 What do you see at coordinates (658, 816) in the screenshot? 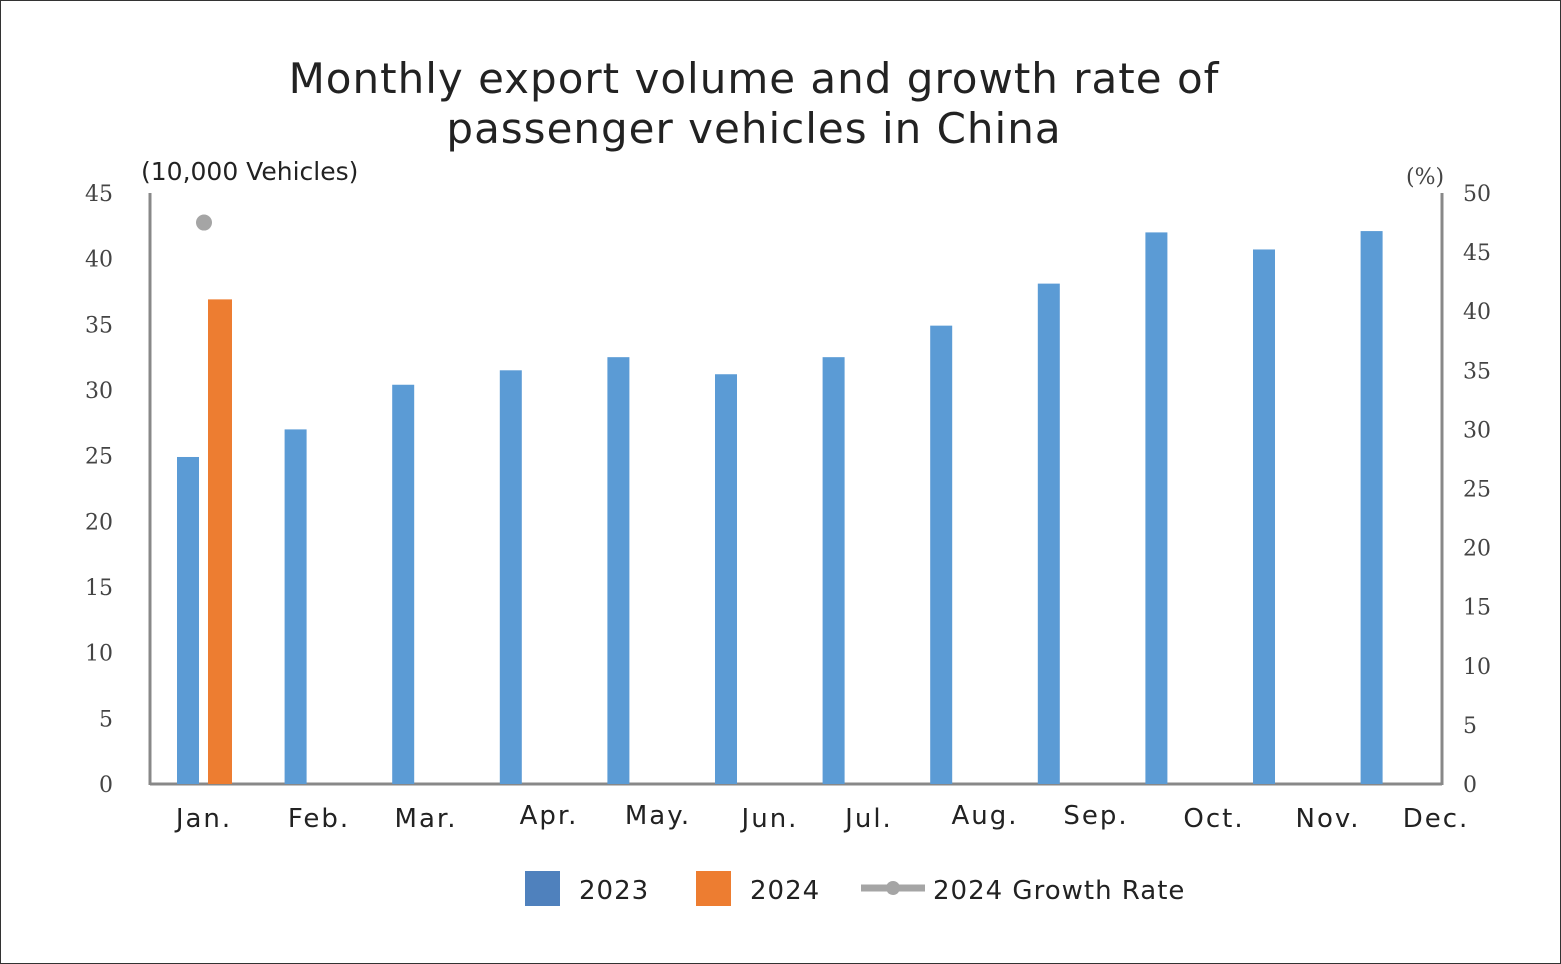
I see `x-tick-label: May.` at bounding box center [658, 816].